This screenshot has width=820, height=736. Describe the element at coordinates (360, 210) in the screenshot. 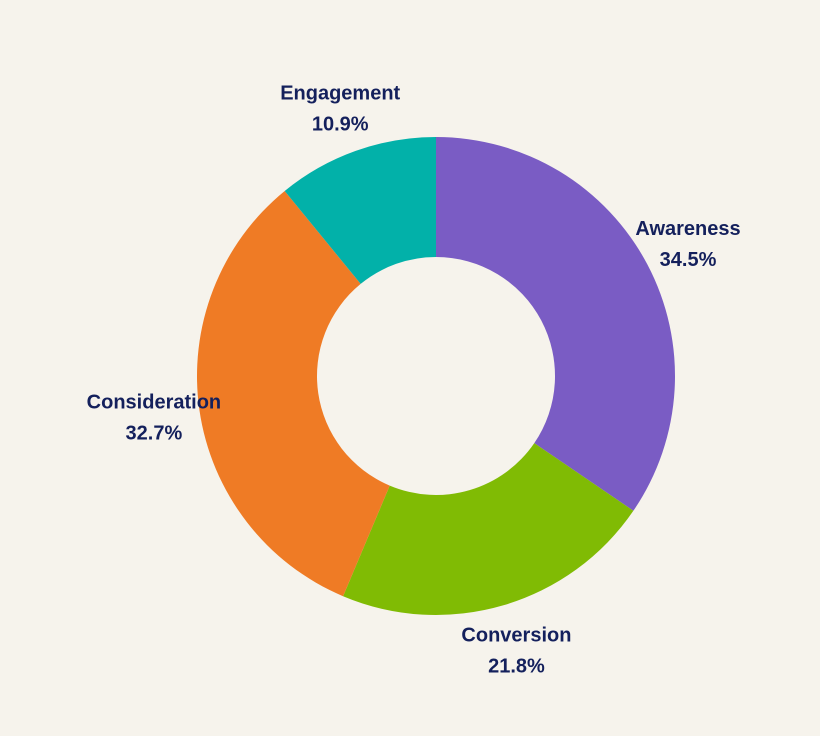

I see `slice-engagement` at that location.